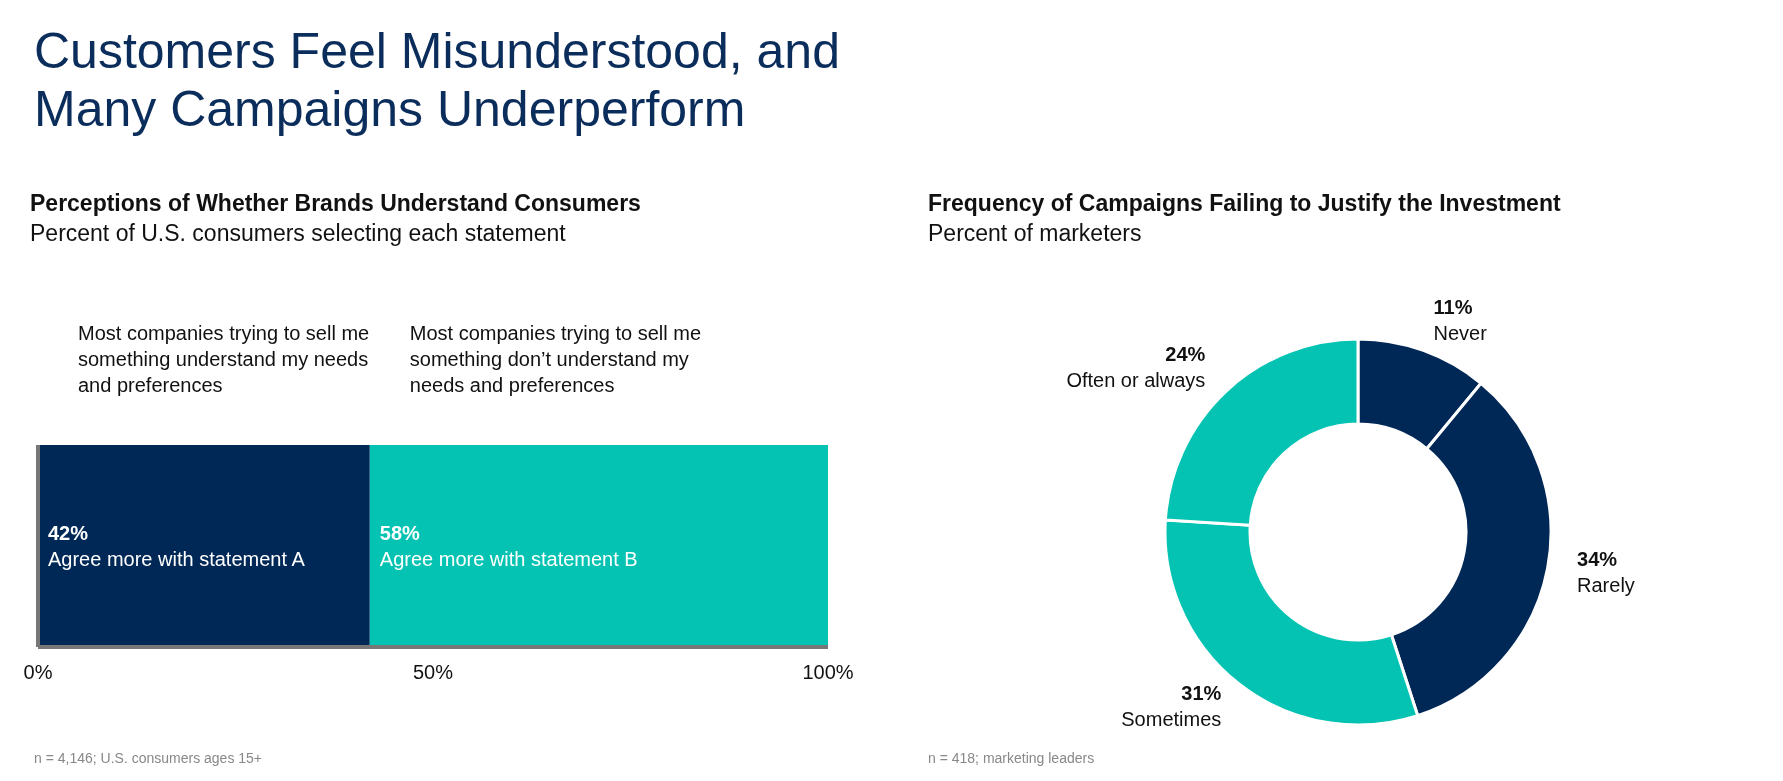  Describe the element at coordinates (1185, 354) in the screenshot. I see `data-label: 24%` at that location.